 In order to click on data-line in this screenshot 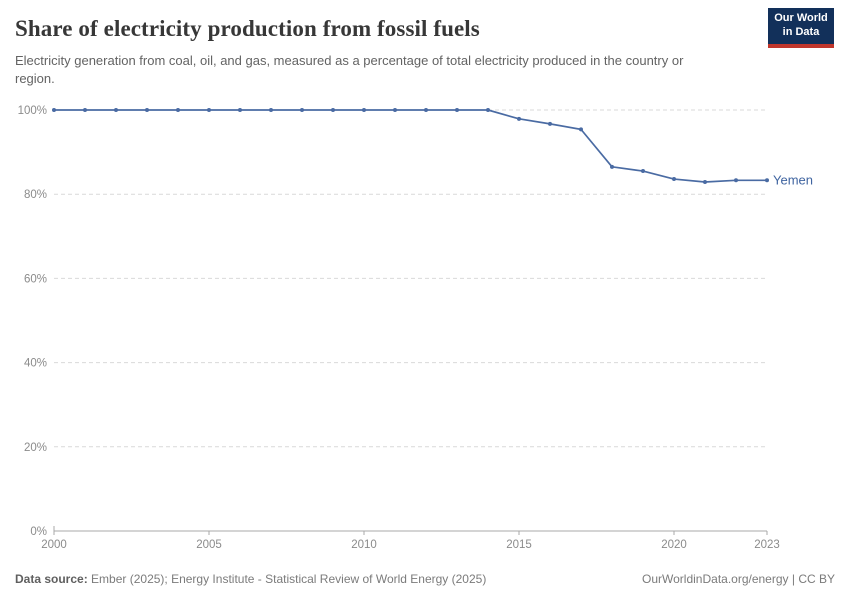, I will do `click(410, 146)`.